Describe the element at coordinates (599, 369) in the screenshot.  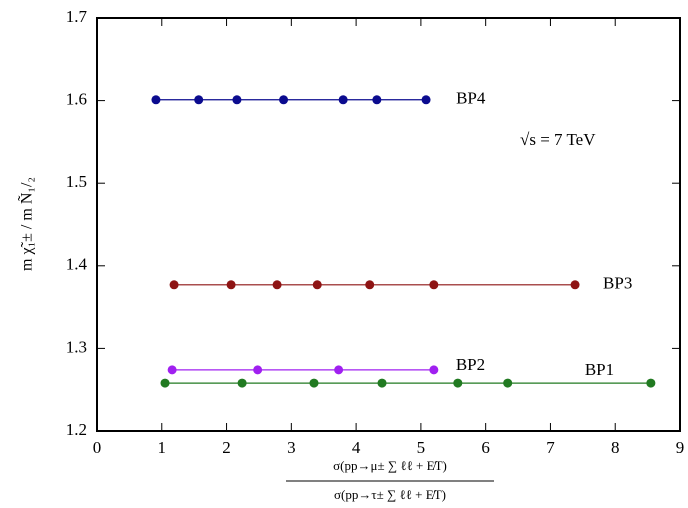
I see `series-label: BP1` at that location.